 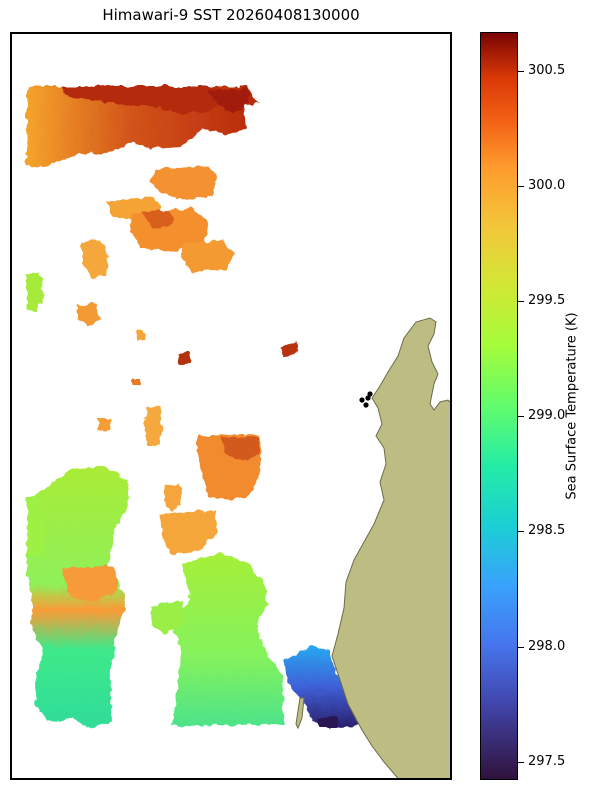 What do you see at coordinates (547, 416) in the screenshot?
I see `colorbar-tick-label: 299.0` at bounding box center [547, 416].